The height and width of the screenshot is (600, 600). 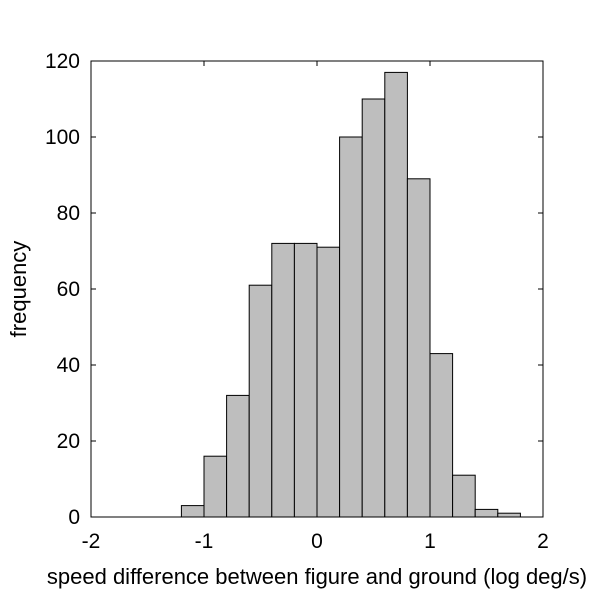 What do you see at coordinates (68, 289) in the screenshot?
I see `y-tick-label: 60` at bounding box center [68, 289].